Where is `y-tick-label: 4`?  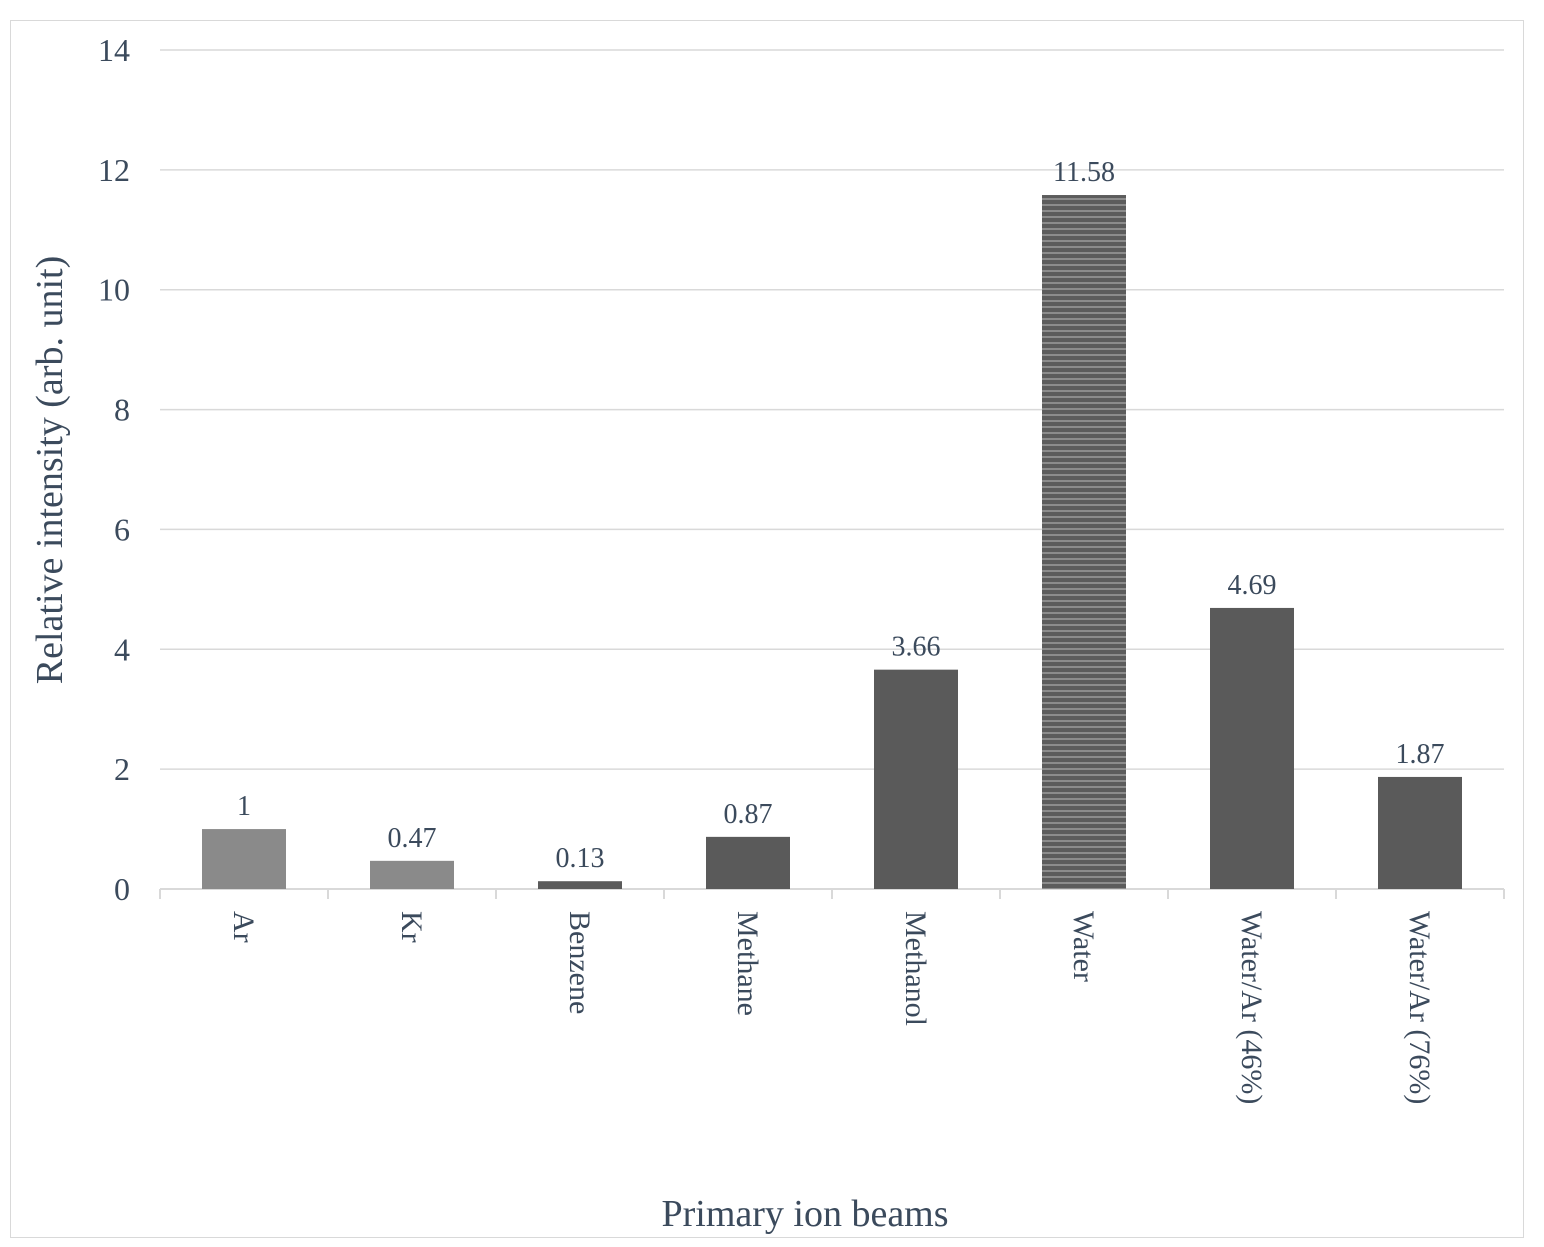
y-tick-label: 4 is located at coordinates (122, 649).